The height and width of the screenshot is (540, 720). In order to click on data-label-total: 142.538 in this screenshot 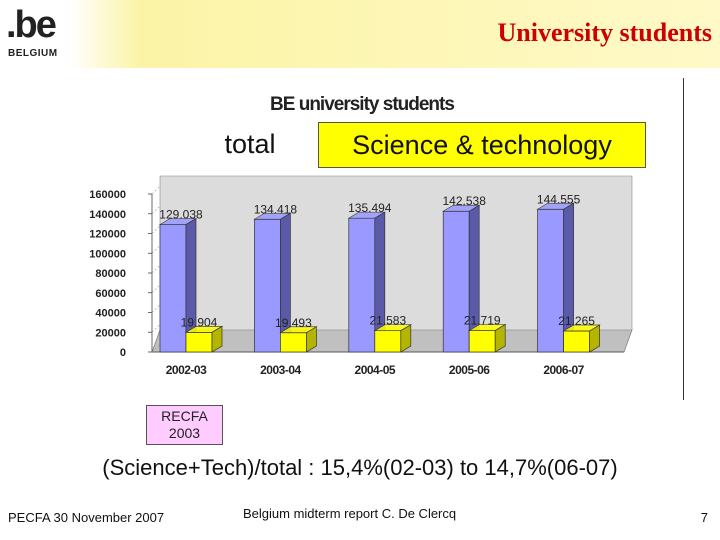, I will do `click(465, 201)`.